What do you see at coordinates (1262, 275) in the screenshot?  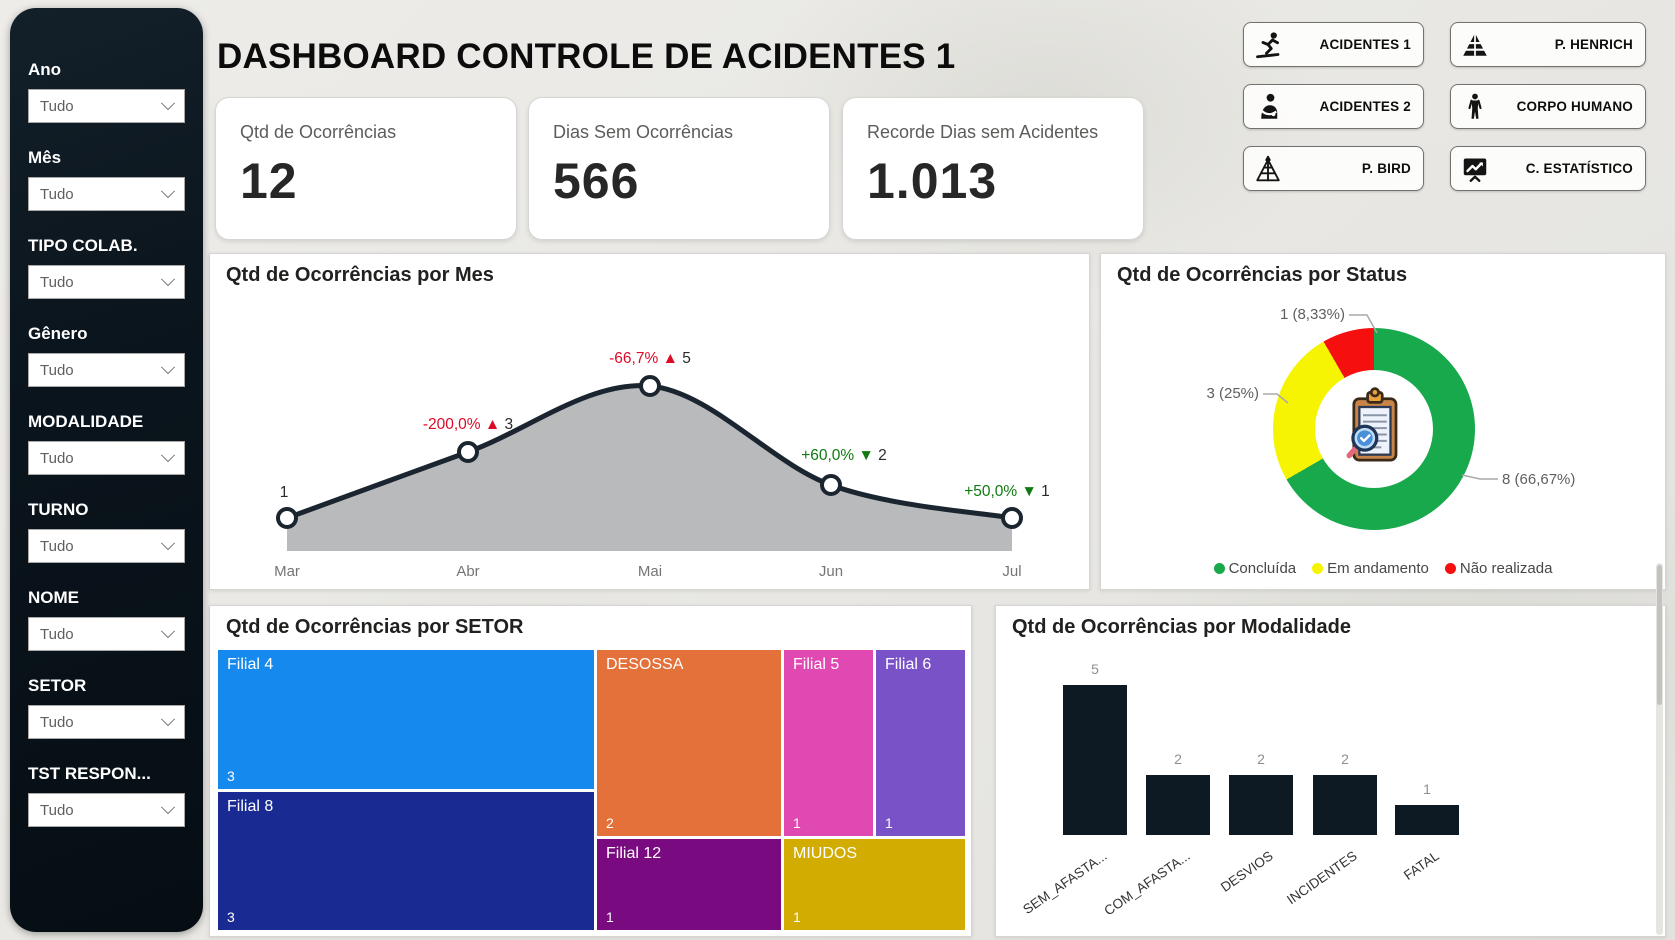 I see `donut-chart-title: Qtd de Ocorrências por Status` at bounding box center [1262, 275].